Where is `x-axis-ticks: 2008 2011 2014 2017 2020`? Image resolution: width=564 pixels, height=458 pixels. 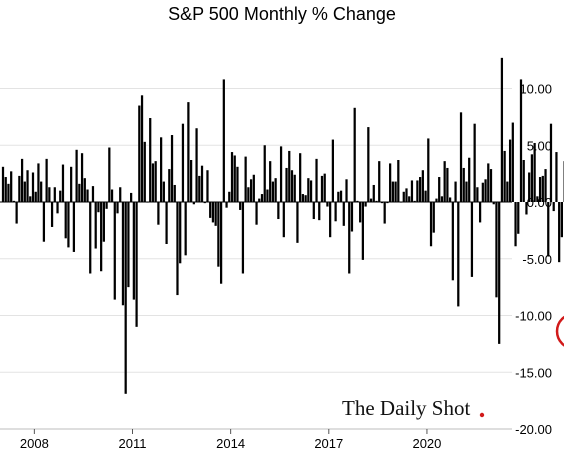
x-axis-ticks: 2008 2011 2014 2017 2020 is located at coordinates (230, 440).